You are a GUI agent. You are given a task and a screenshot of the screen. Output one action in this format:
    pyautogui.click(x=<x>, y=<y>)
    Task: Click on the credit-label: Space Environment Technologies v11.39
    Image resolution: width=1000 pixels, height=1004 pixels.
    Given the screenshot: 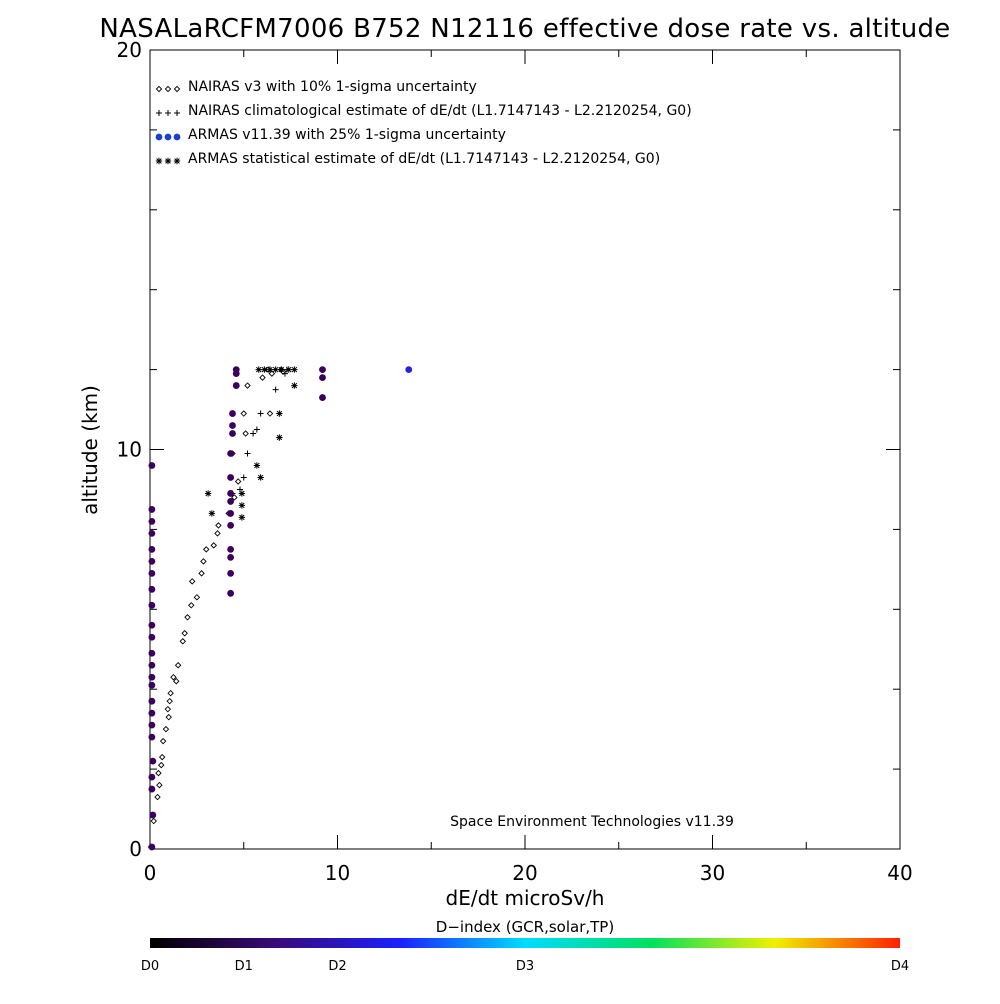 What is the action you would take?
    pyautogui.click(x=592, y=822)
    